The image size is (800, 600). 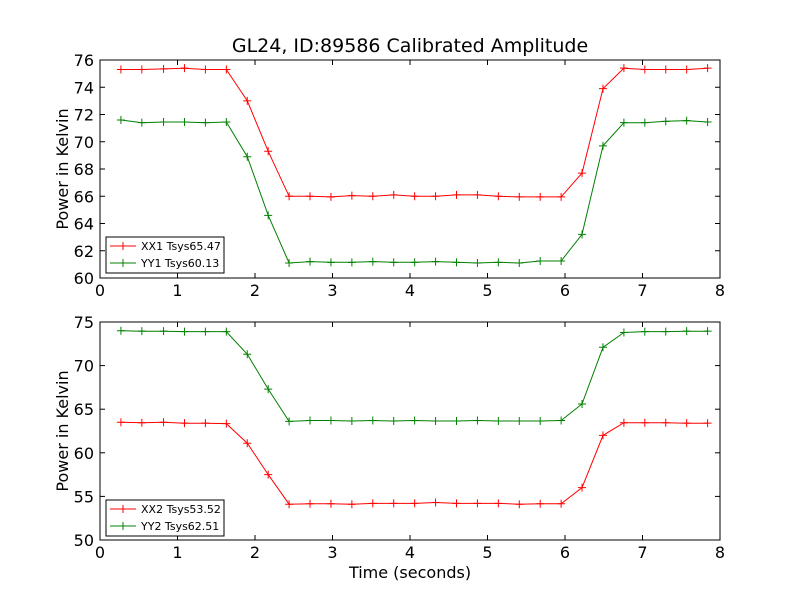 What do you see at coordinates (179, 526) in the screenshot?
I see `legend-label-yy2: YY2 Tsys62.51` at bounding box center [179, 526].